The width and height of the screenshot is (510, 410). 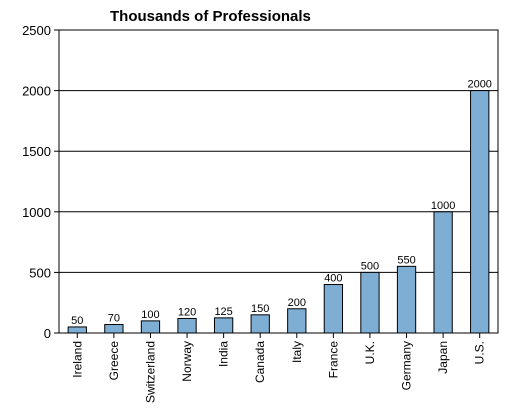 What do you see at coordinates (260, 362) in the screenshot?
I see `category-label: Canada` at bounding box center [260, 362].